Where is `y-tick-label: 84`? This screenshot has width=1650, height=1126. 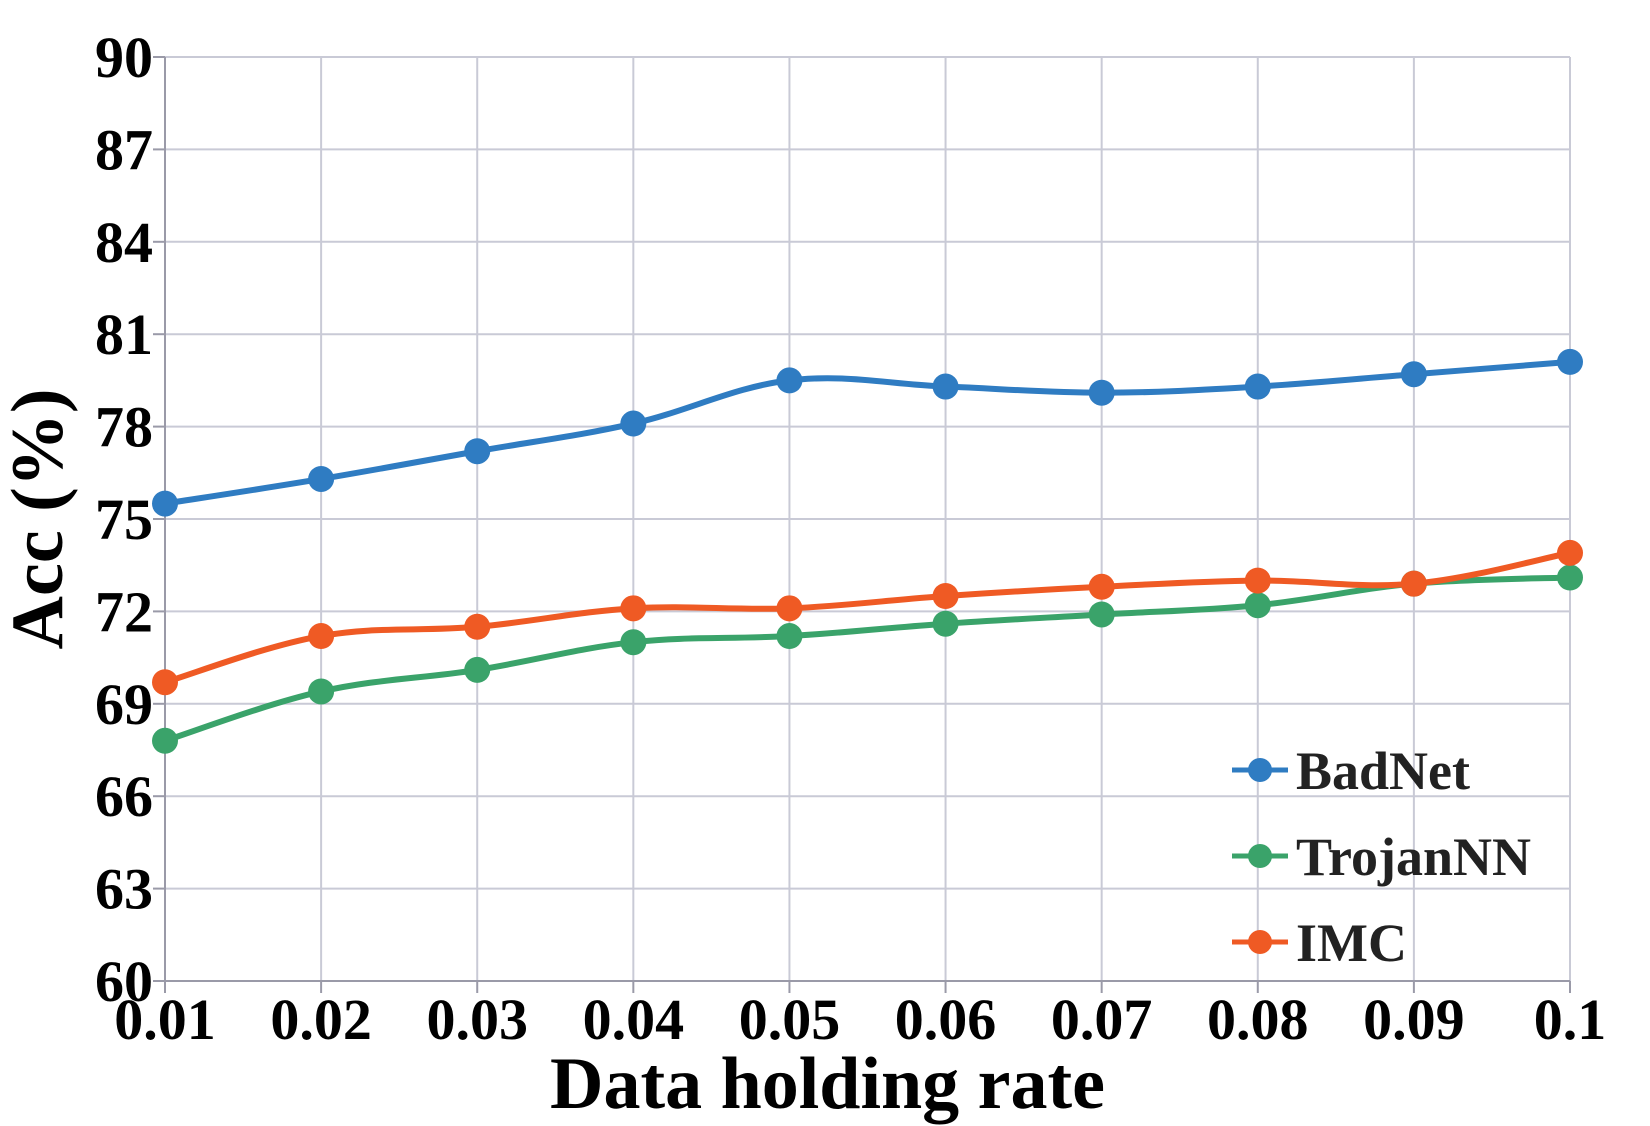 y-tick-label: 84 is located at coordinates (124, 242).